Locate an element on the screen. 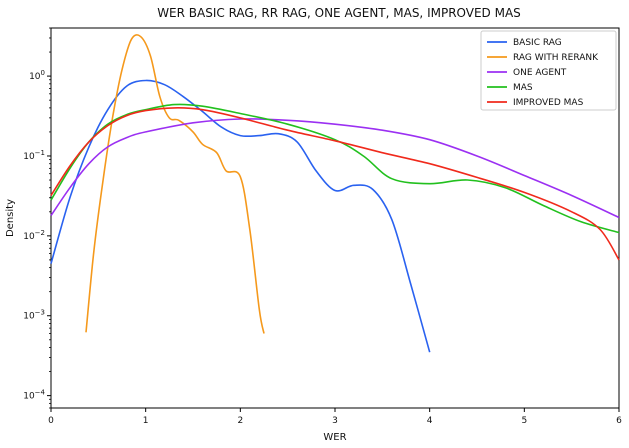  legend-label: ONE AGENT is located at coordinates (540, 73).